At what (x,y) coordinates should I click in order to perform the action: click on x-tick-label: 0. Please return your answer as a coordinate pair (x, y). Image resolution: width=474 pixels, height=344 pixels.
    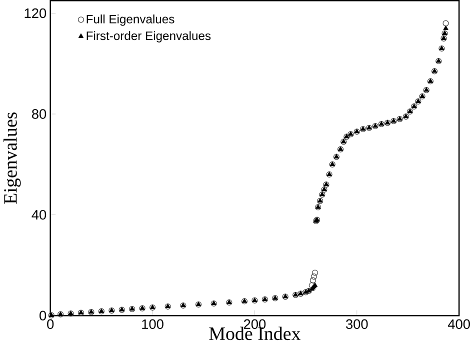
    Looking at the image, I should click on (50, 324).